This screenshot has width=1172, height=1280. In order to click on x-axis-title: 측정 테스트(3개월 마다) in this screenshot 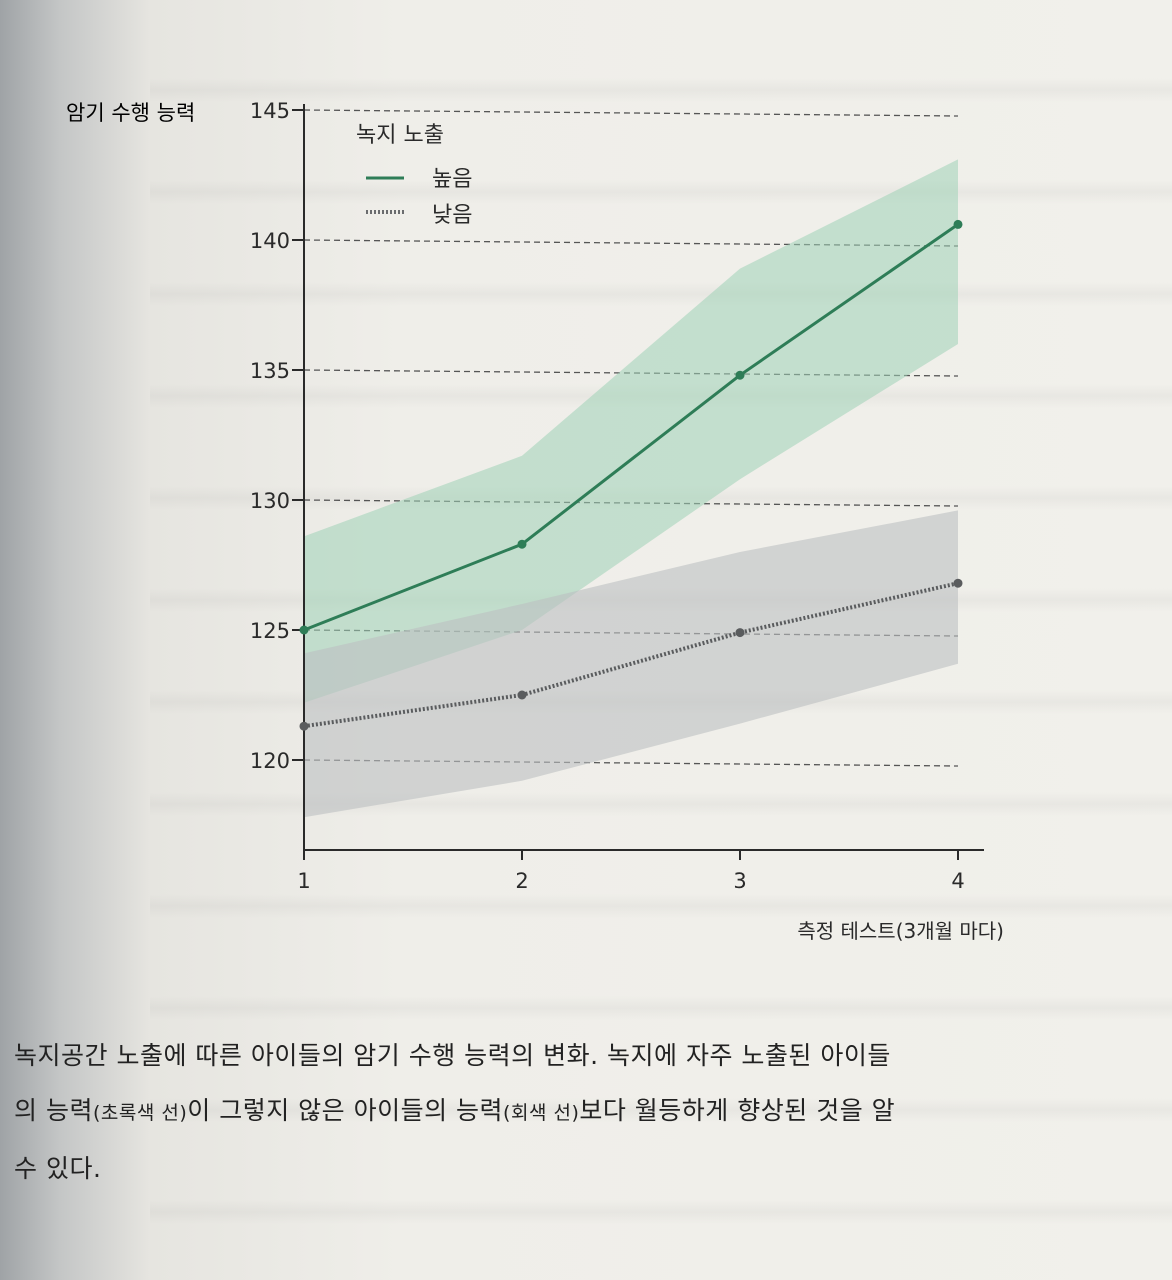, I will do `click(900, 931)`.